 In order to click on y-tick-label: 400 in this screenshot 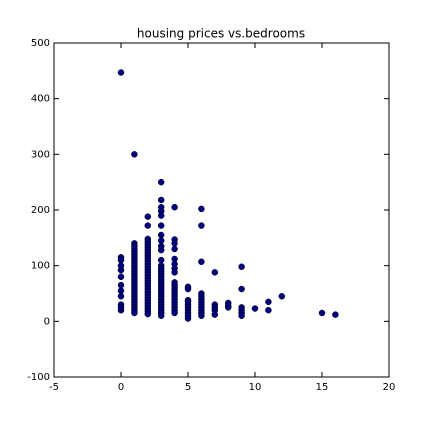, I will do `click(40, 99)`.